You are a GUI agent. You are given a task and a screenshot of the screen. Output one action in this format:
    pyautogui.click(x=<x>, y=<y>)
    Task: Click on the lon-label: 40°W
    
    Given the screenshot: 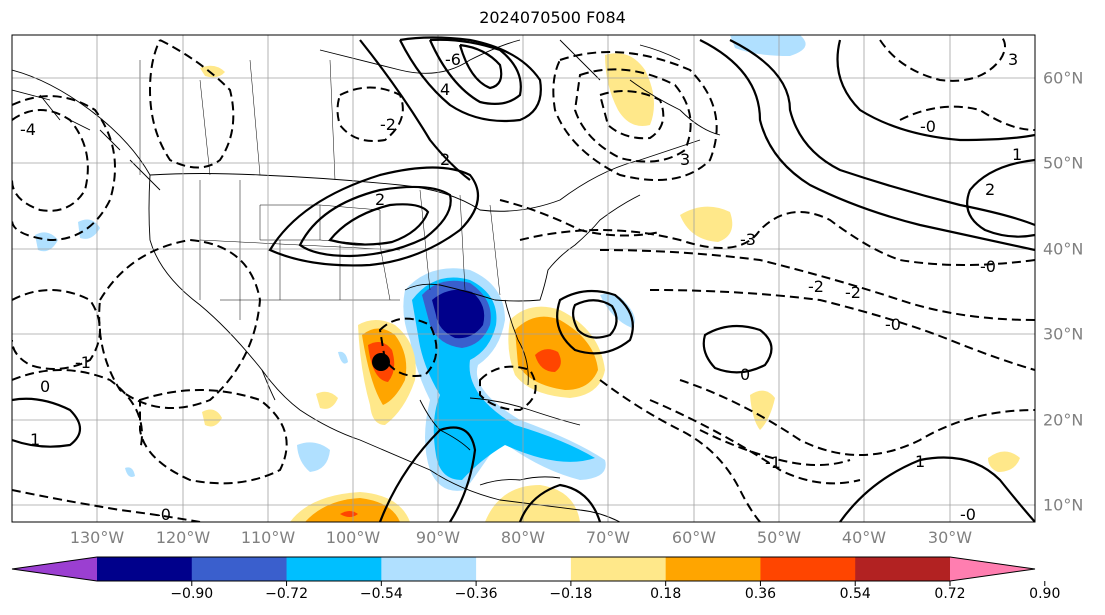 What is the action you would take?
    pyautogui.click(x=864, y=537)
    